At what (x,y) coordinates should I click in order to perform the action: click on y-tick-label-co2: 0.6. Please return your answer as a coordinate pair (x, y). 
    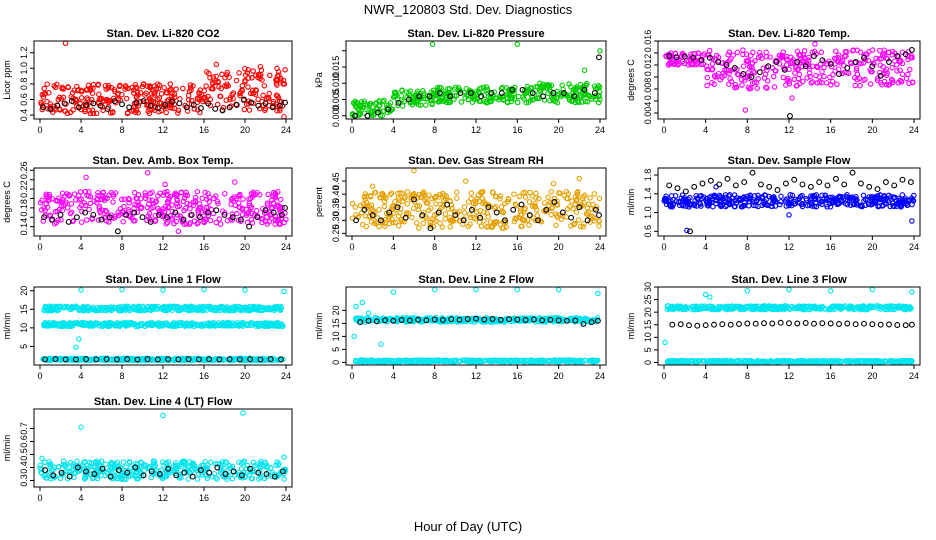
    Looking at the image, I should click on (24, 99).